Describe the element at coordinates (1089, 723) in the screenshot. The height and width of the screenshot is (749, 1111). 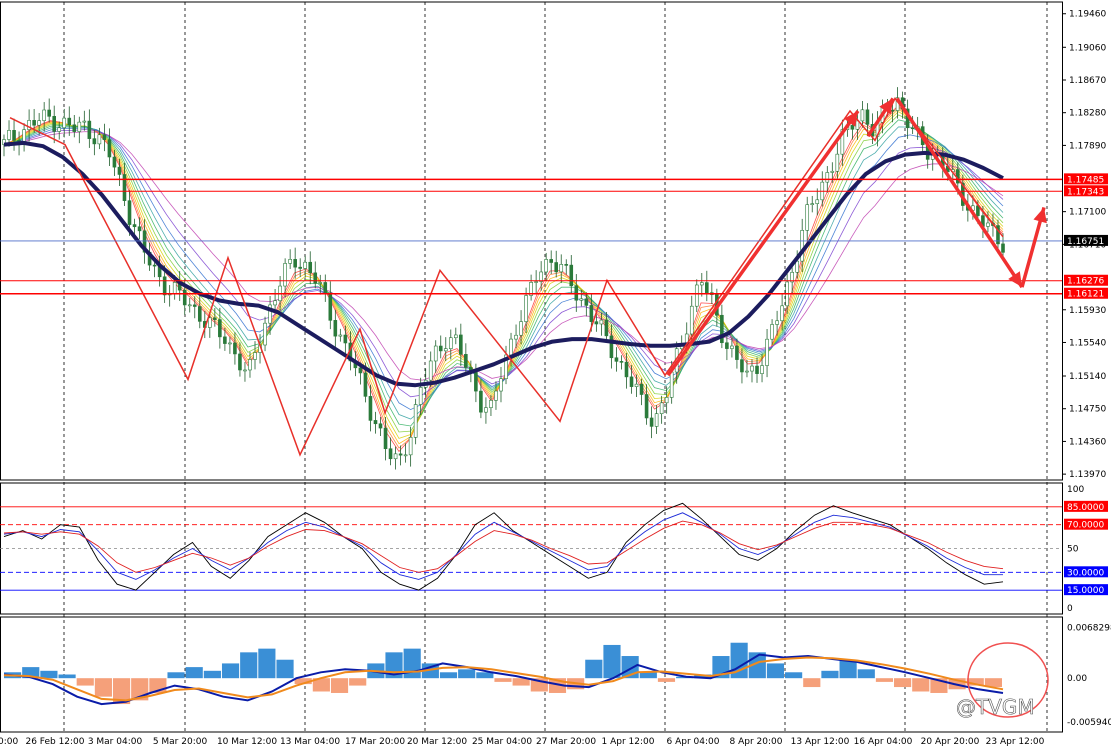
I see `macd-tick-label: -0.0059405` at that location.